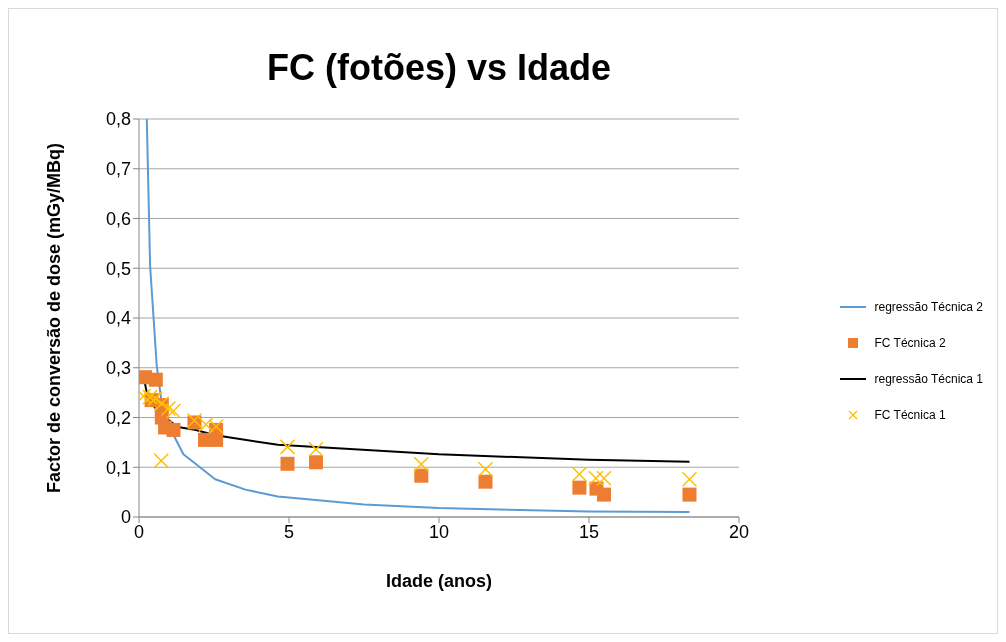 This screenshot has width=1006, height=642. What do you see at coordinates (289, 531) in the screenshot?
I see `x-tick-label: 5` at bounding box center [289, 531].